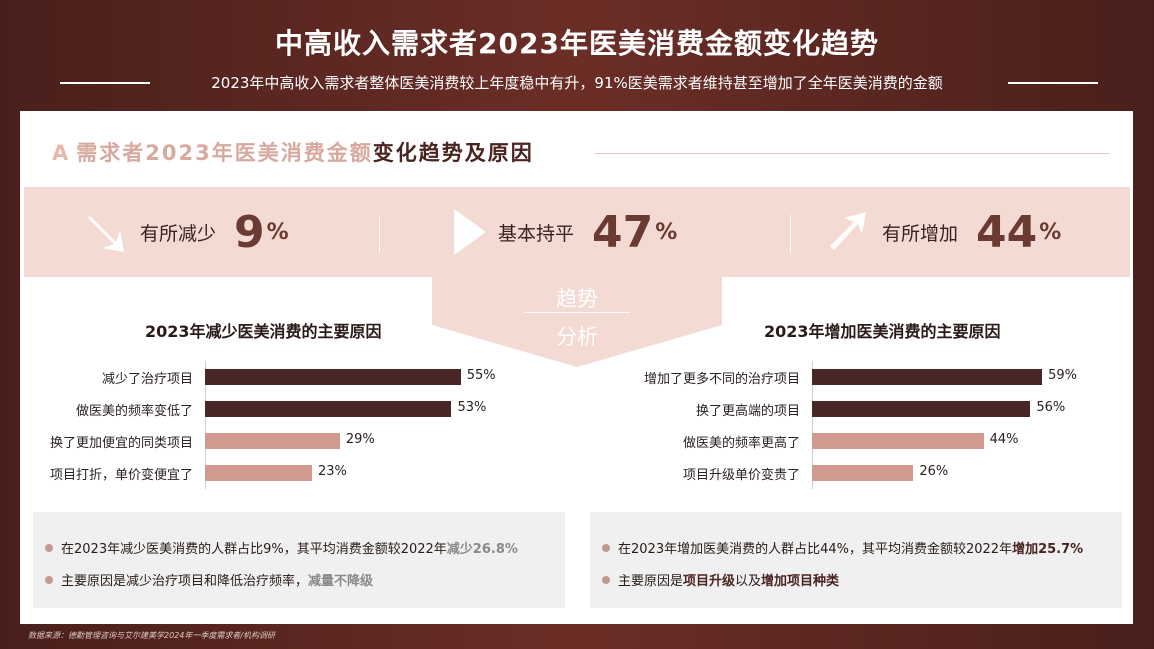 This screenshot has width=1154, height=649. Describe the element at coordinates (481, 375) in the screenshot. I see `value-label: 55%` at that location.